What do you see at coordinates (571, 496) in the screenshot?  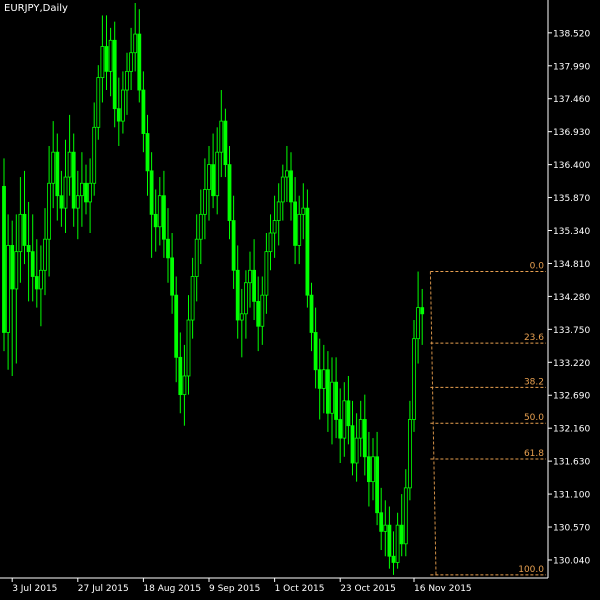 I see `y-tick-label: 131.100` at bounding box center [571, 496].